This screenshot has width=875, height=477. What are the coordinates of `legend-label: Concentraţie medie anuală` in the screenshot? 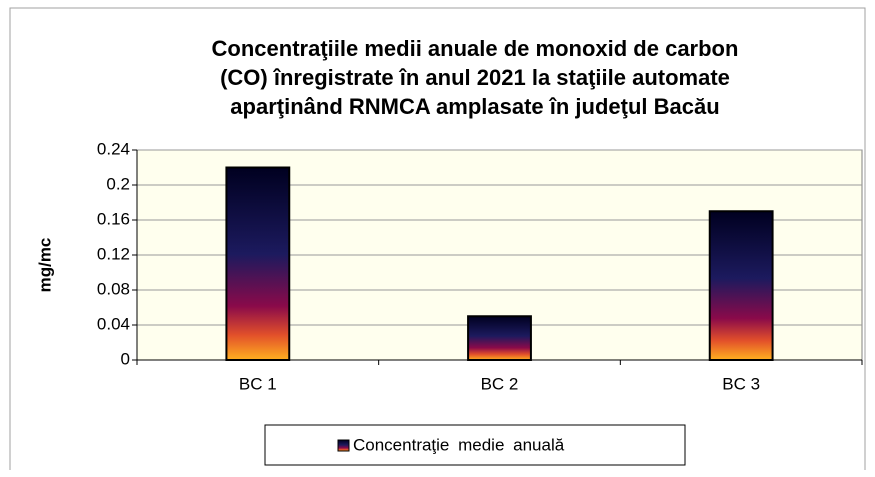 It's located at (459, 444).